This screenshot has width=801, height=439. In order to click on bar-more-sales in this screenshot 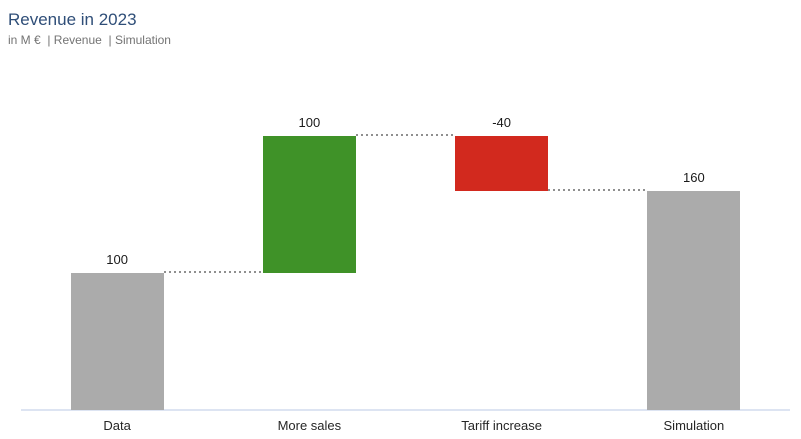, I will do `click(309, 204)`.